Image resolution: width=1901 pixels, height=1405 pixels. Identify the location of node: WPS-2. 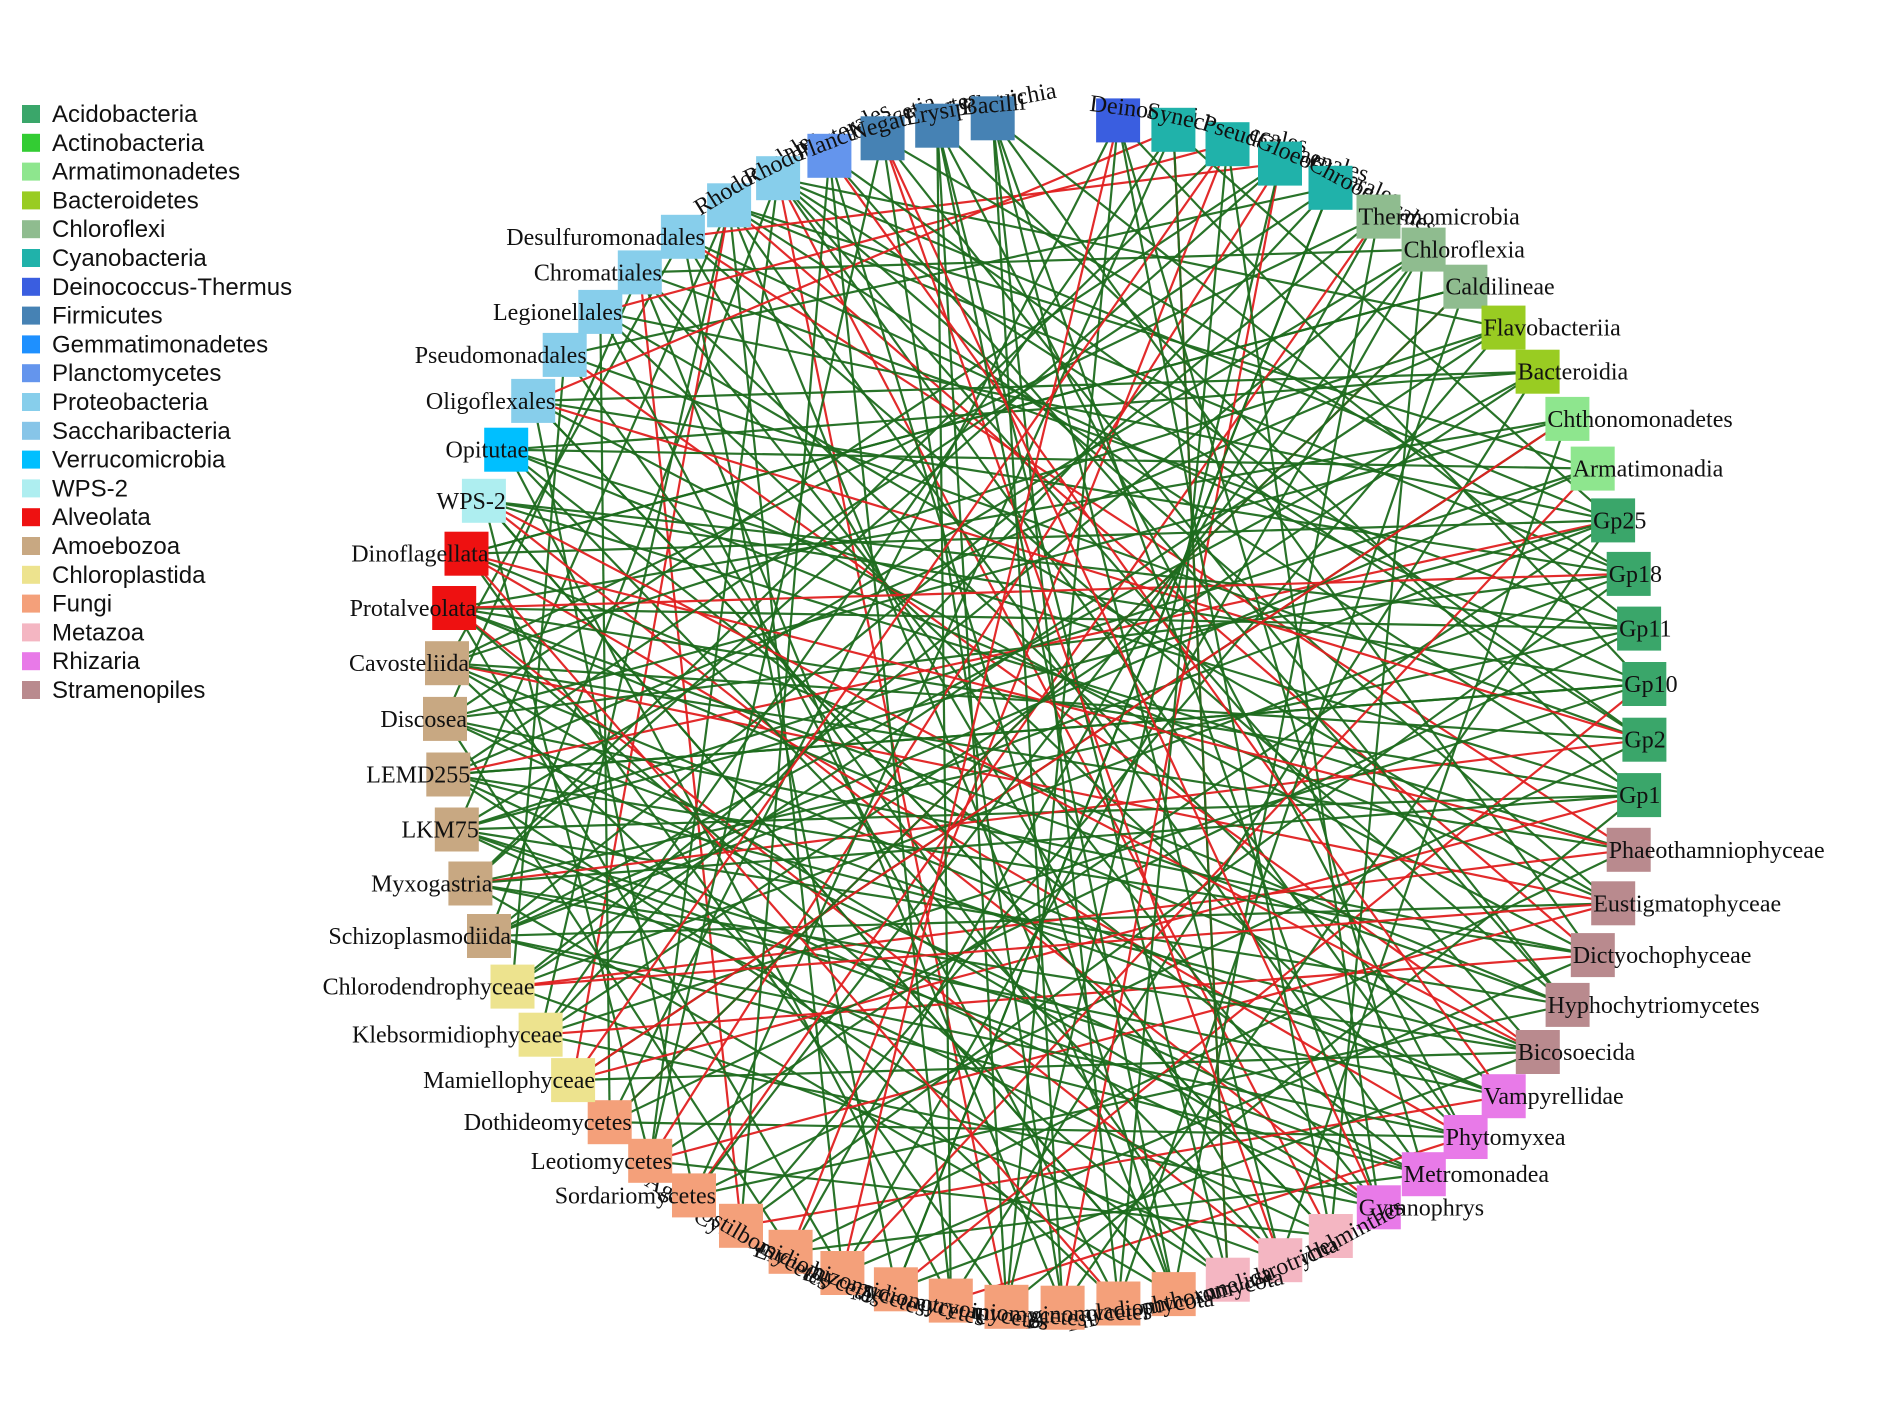
(471, 500).